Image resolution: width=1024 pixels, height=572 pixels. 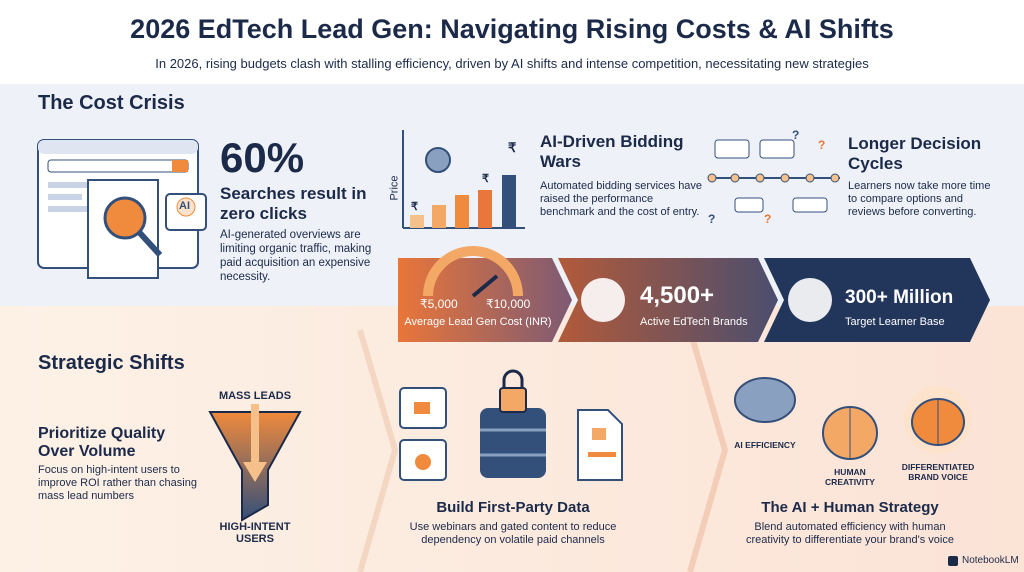 I want to click on gauge-high: ₹10,000, so click(x=508, y=304).